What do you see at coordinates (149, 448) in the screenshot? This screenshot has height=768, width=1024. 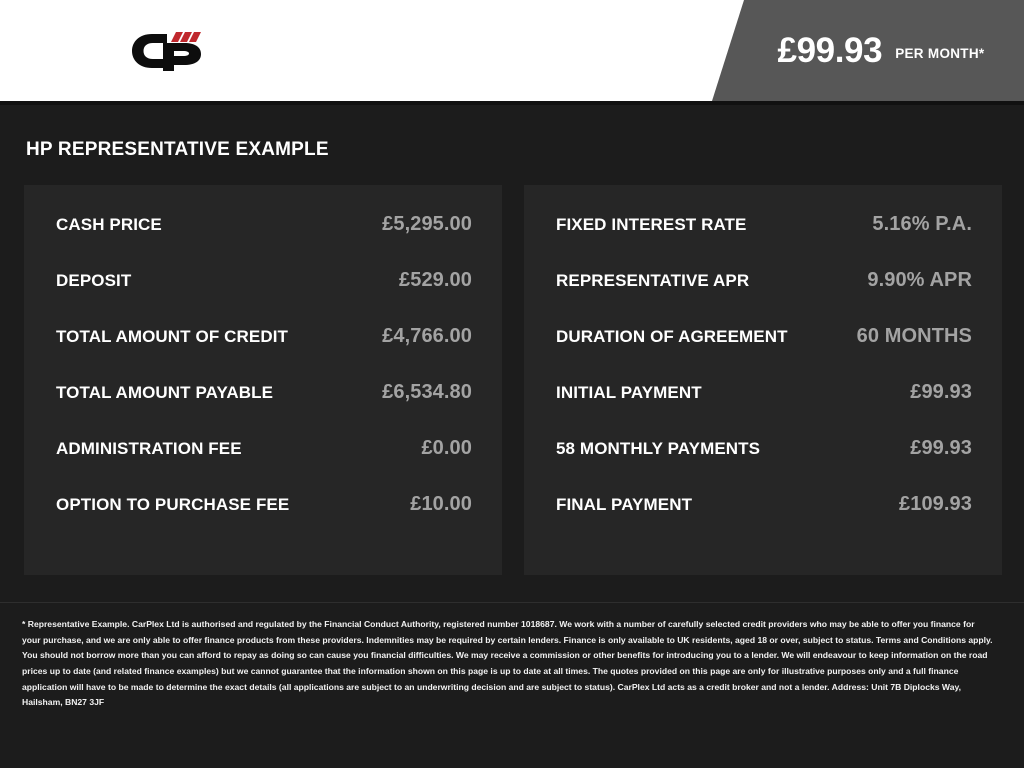 I see `row-label: ADMINISTRATION FEE` at bounding box center [149, 448].